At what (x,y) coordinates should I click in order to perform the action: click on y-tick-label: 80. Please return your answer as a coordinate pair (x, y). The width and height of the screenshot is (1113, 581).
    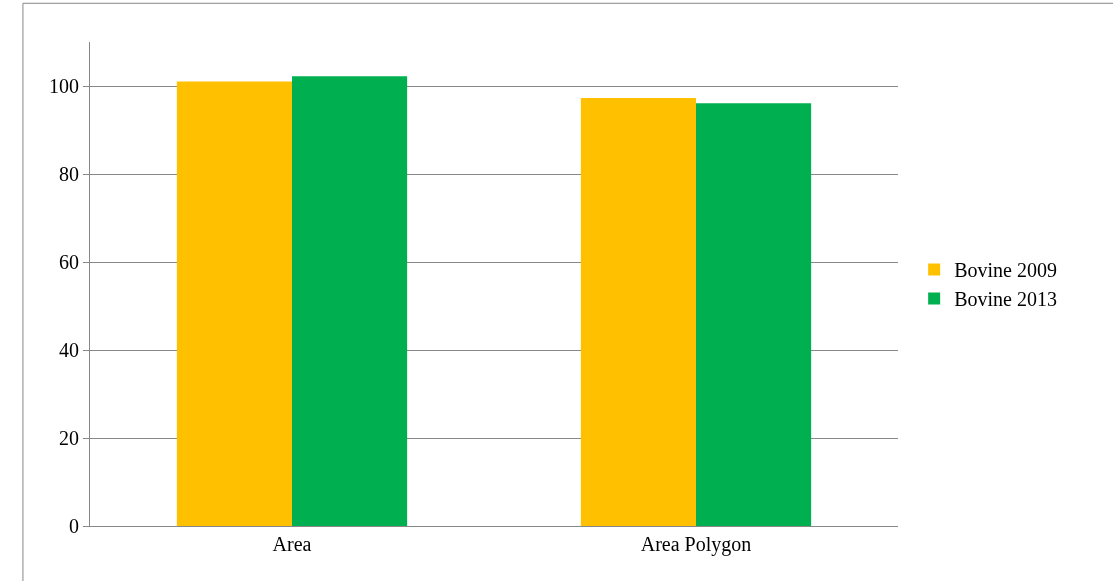
    Looking at the image, I should click on (69, 174).